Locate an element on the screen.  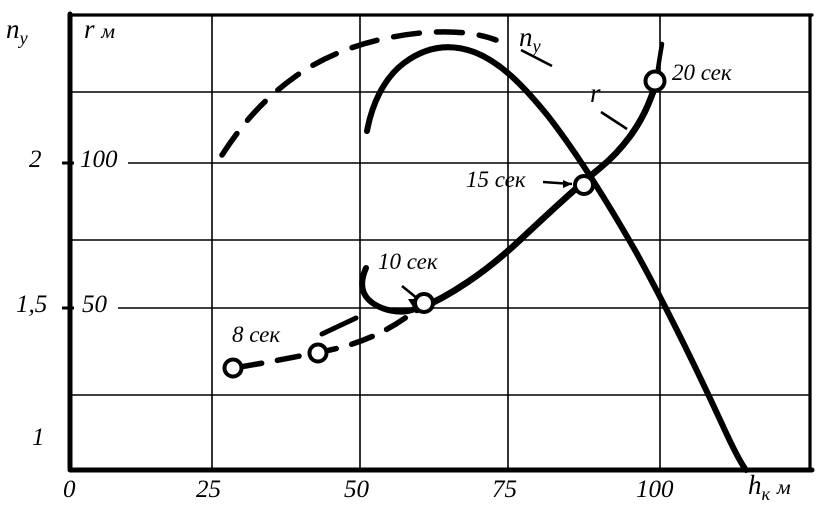
y-axis-inner-title: r м is located at coordinates (100, 29).